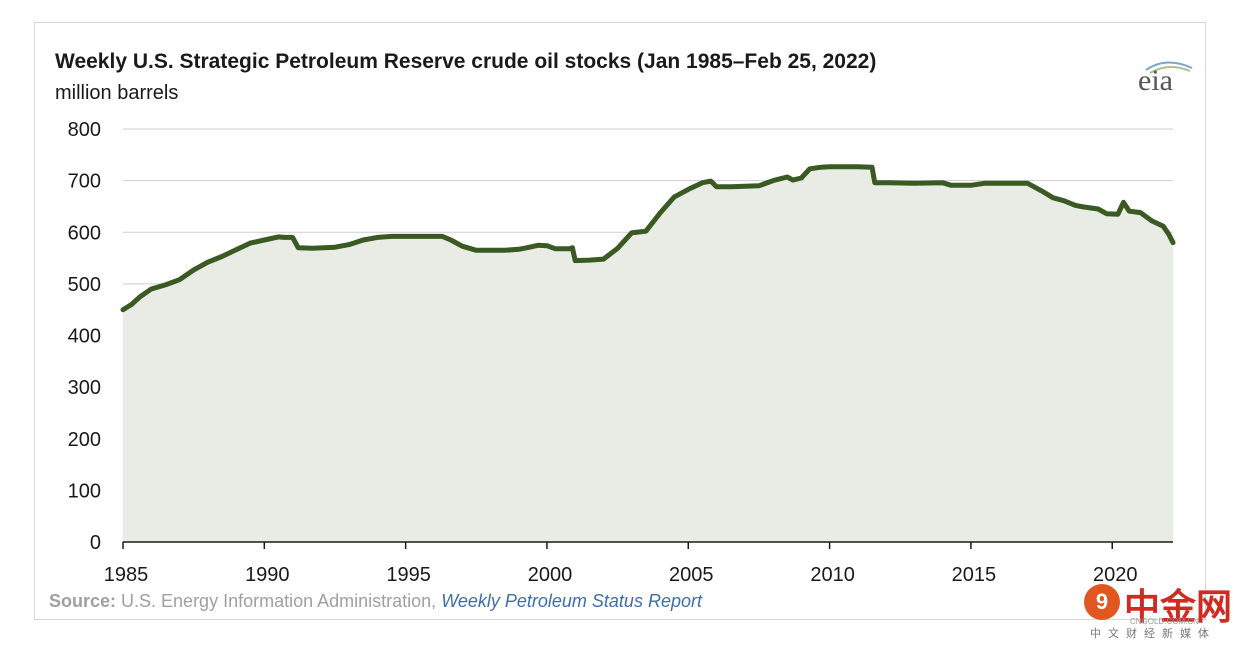 The height and width of the screenshot is (648, 1242). What do you see at coordinates (1155, 80) in the screenshot?
I see `eia-logo-text: eia` at bounding box center [1155, 80].